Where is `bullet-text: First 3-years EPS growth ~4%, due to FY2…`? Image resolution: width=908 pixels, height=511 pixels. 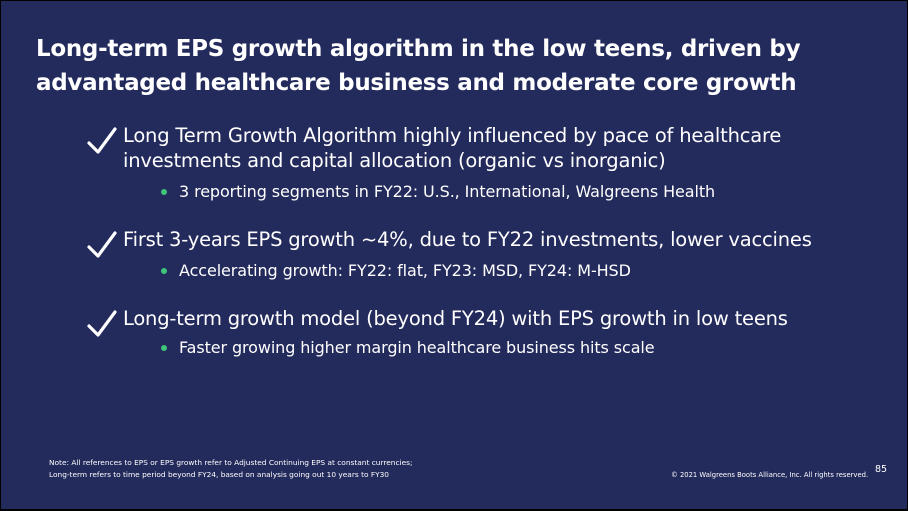 bullet-text: First 3-years EPS growth ~4%, due to FY2… is located at coordinates (467, 239).